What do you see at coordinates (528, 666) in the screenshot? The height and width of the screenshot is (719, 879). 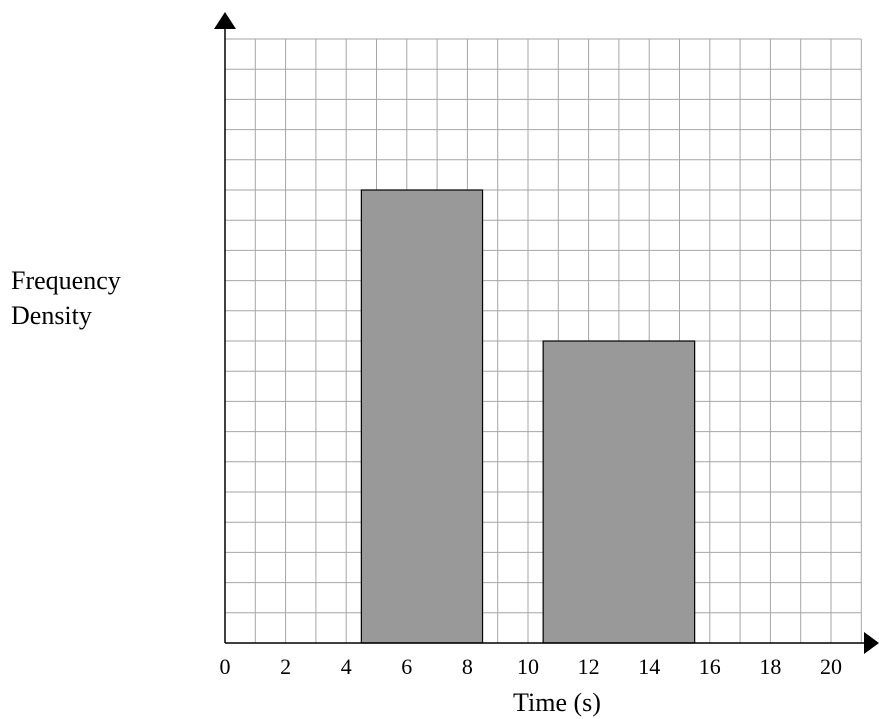 I see `x-tick-label: 10` at bounding box center [528, 666].